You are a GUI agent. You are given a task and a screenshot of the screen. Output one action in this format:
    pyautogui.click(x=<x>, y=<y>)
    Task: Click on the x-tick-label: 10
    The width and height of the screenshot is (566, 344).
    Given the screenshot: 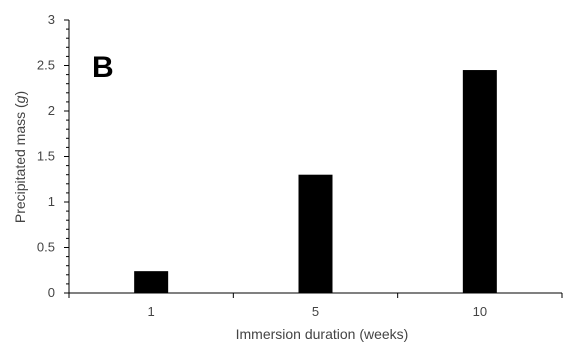 What is the action you would take?
    pyautogui.click(x=480, y=311)
    